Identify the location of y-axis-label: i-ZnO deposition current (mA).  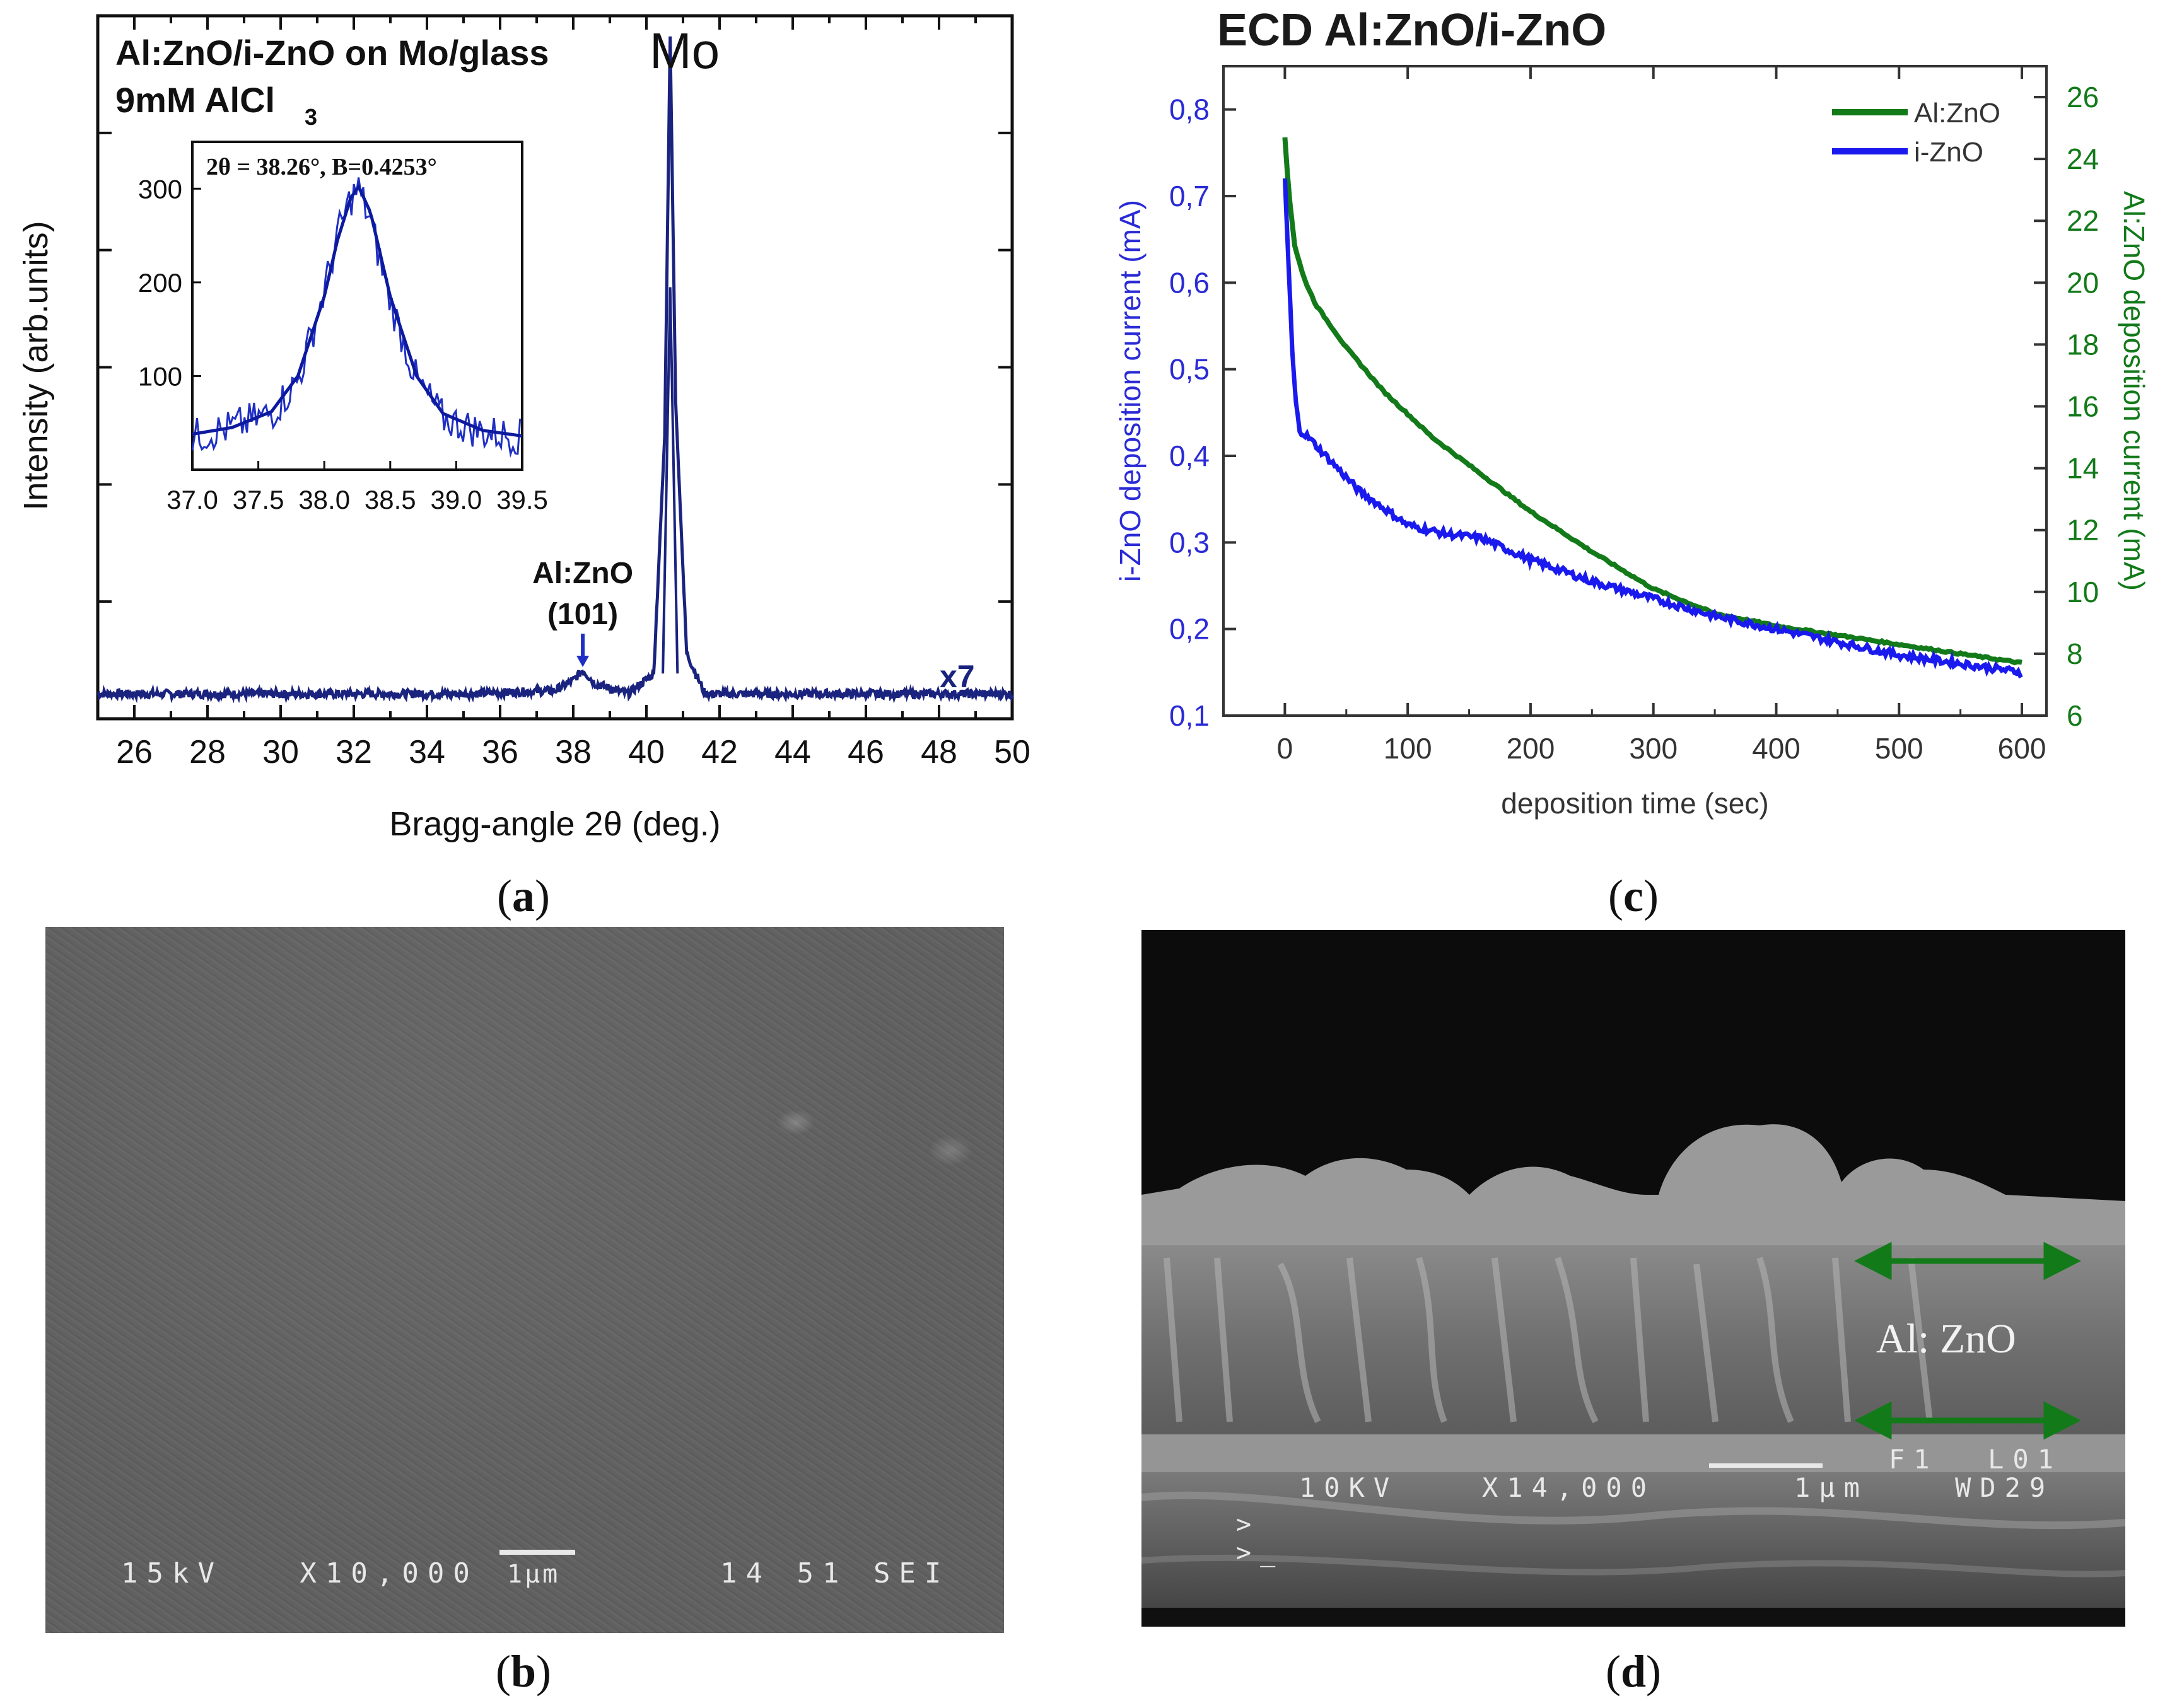
(1130, 391).